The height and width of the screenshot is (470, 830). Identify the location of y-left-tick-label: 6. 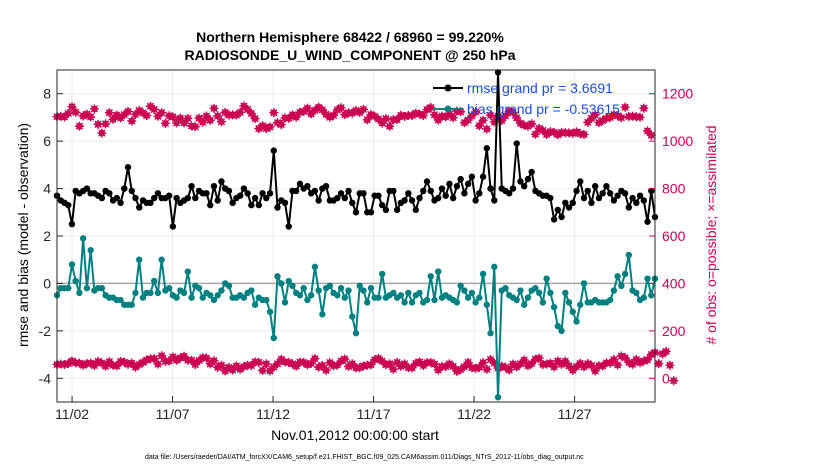
(47, 141).